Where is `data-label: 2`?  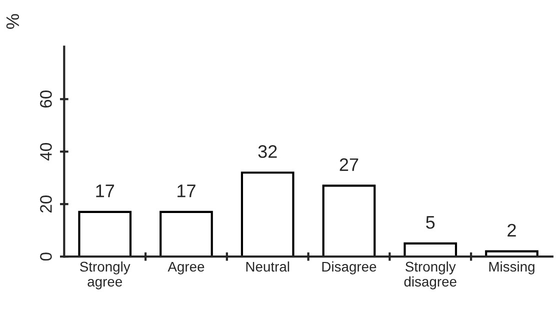
data-label: 2 is located at coordinates (512, 230).